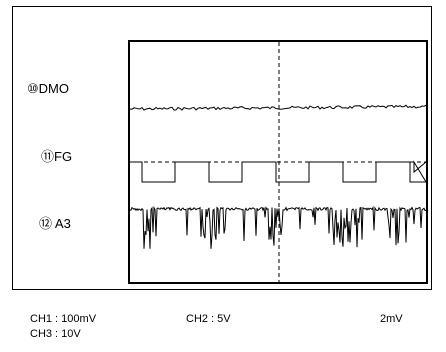 This screenshot has height=352, width=446. What do you see at coordinates (208, 319) in the screenshot?
I see `ch2-scale: CH2 : 5V` at bounding box center [208, 319].